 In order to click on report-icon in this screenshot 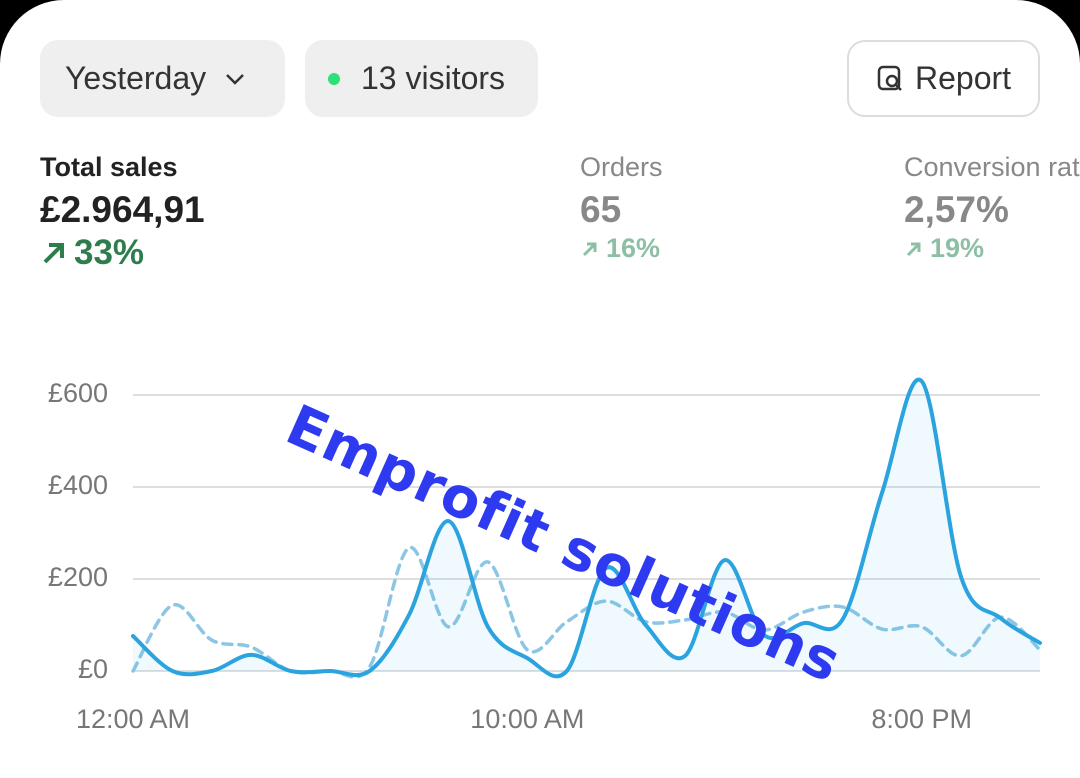, I will do `click(889, 78)`.